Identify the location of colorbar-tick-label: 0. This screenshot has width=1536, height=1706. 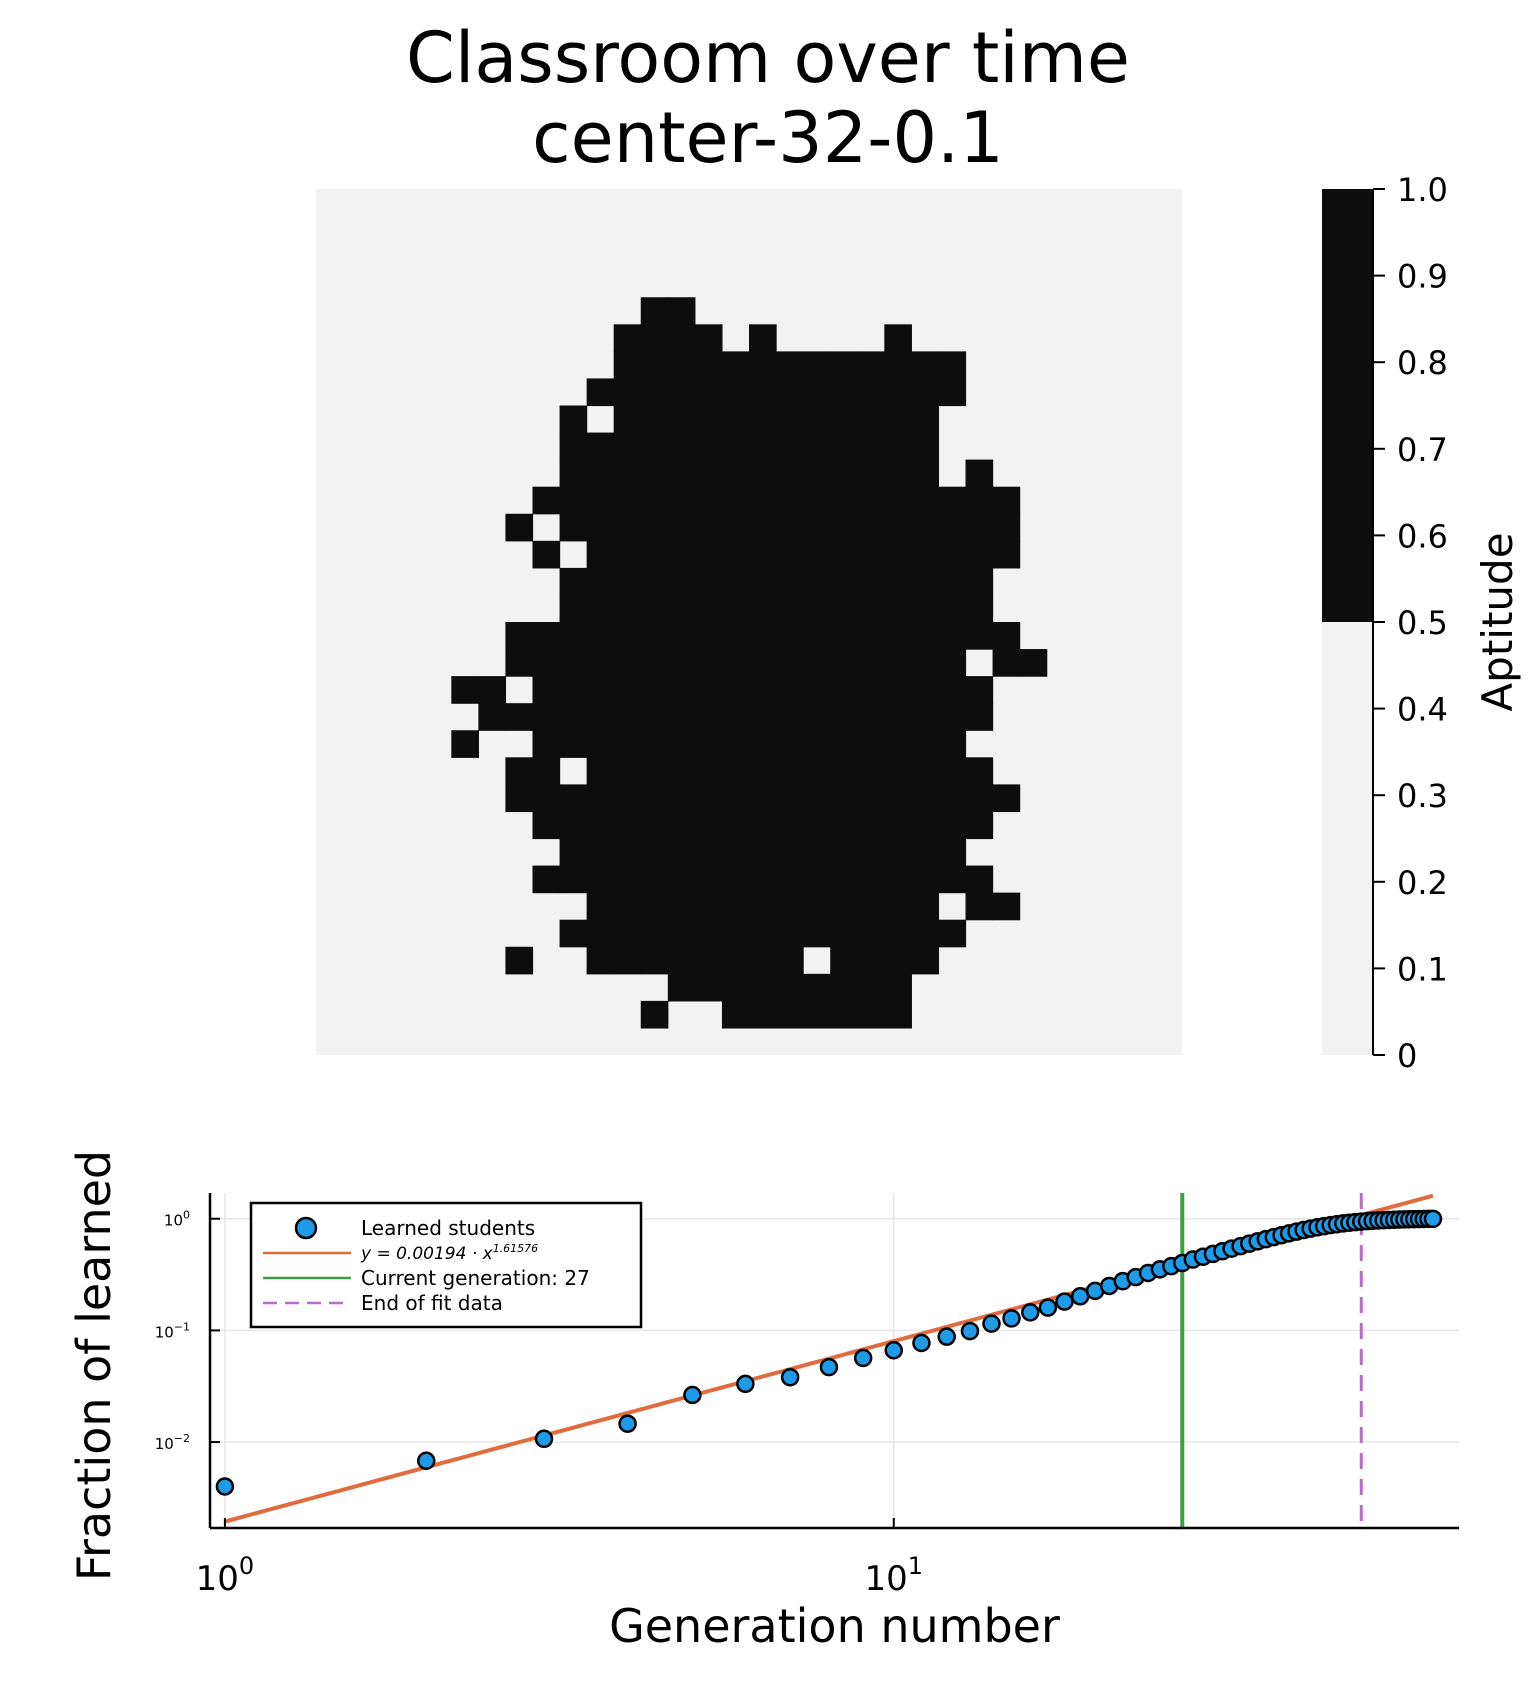
(1407, 1056).